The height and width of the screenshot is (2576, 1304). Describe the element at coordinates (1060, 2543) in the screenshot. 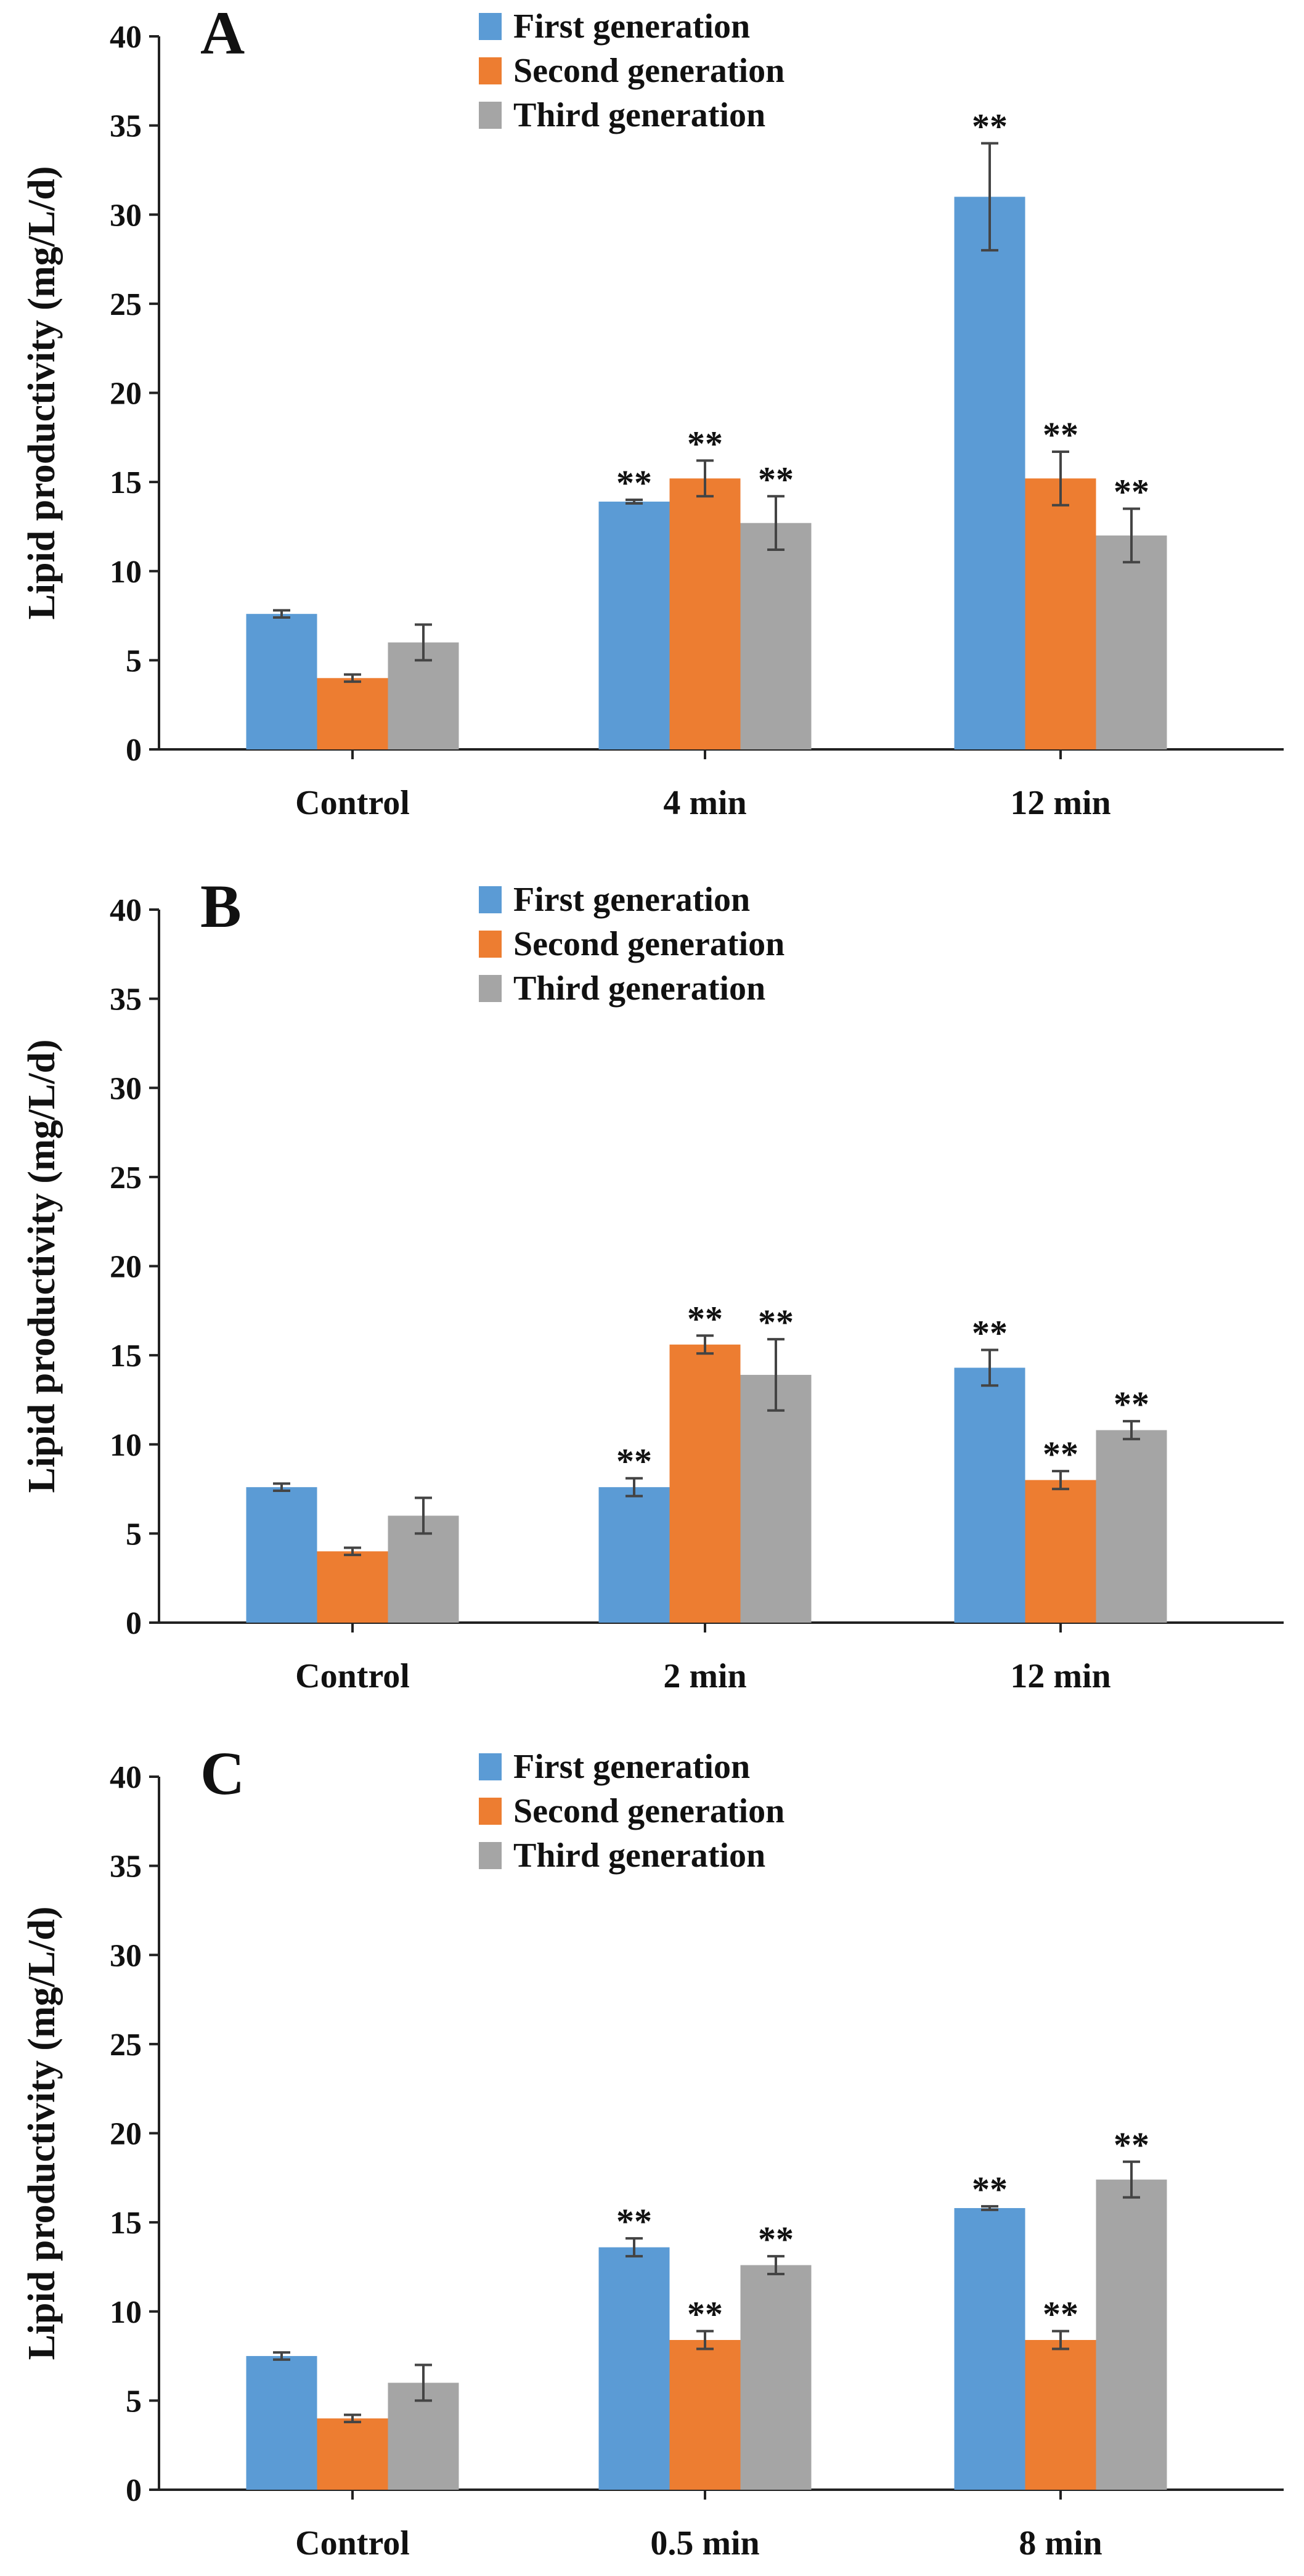

I see `x-tick-label: 8 min` at that location.